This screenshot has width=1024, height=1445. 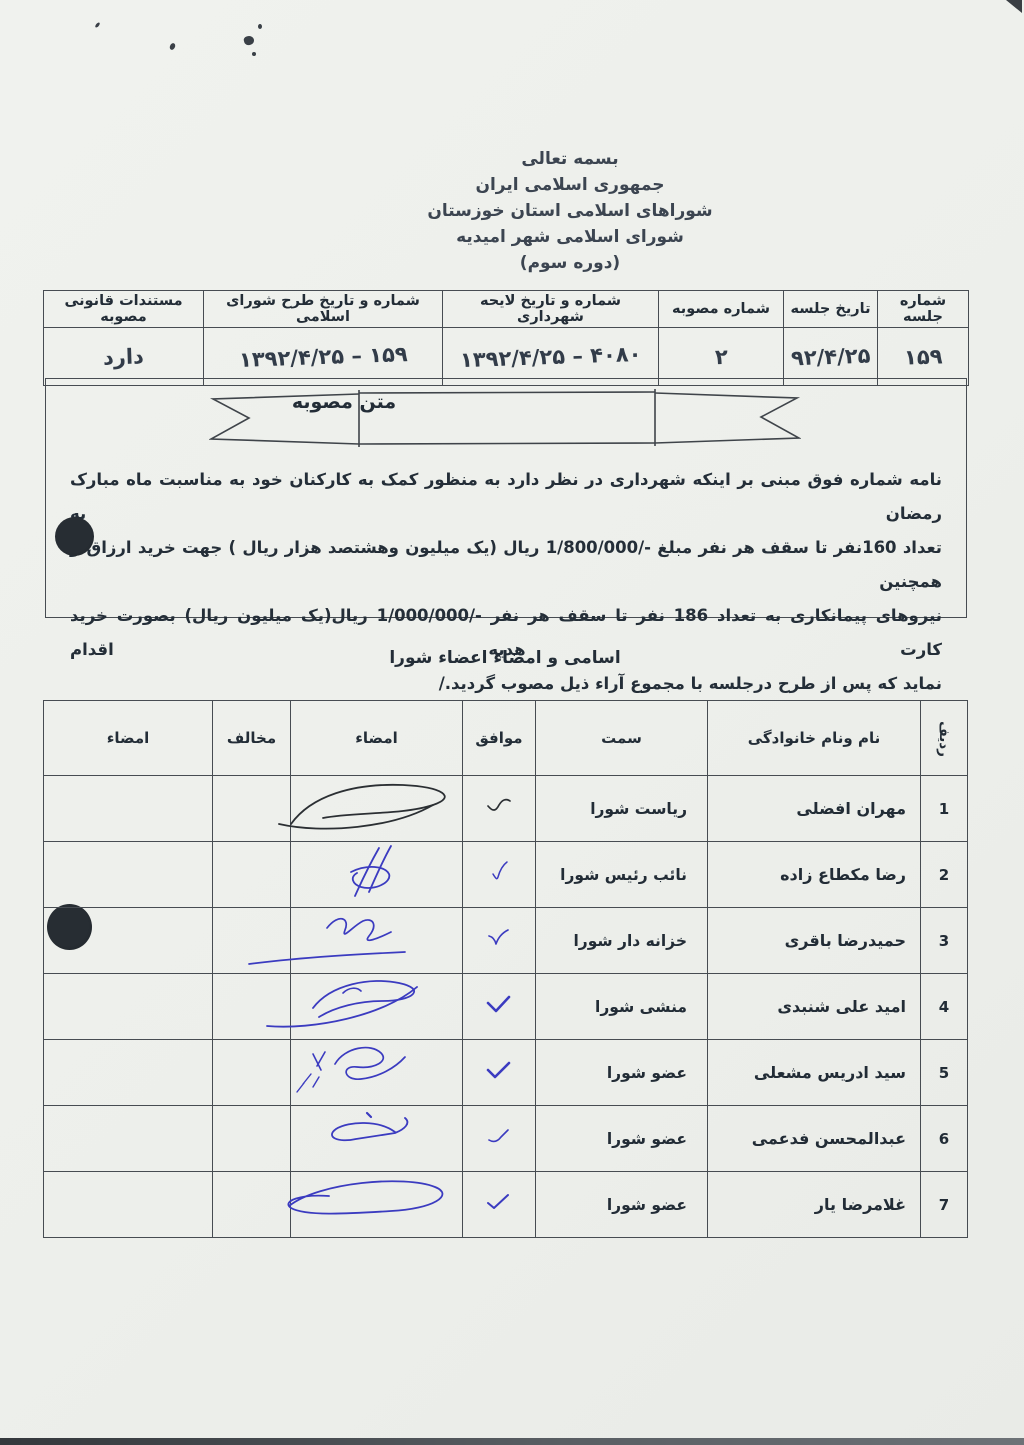 I want to click on member-row: 2 رضا مکطاع زاده نائب رئیس شورا, so click(x=505, y=874).